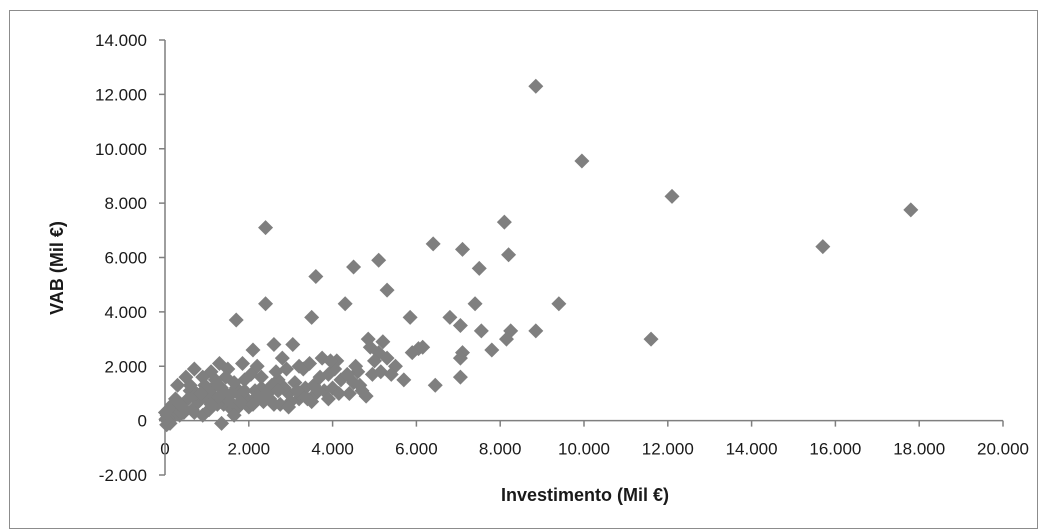  What do you see at coordinates (919, 449) in the screenshot?
I see `x-tick-label: 18.000` at bounding box center [919, 449].